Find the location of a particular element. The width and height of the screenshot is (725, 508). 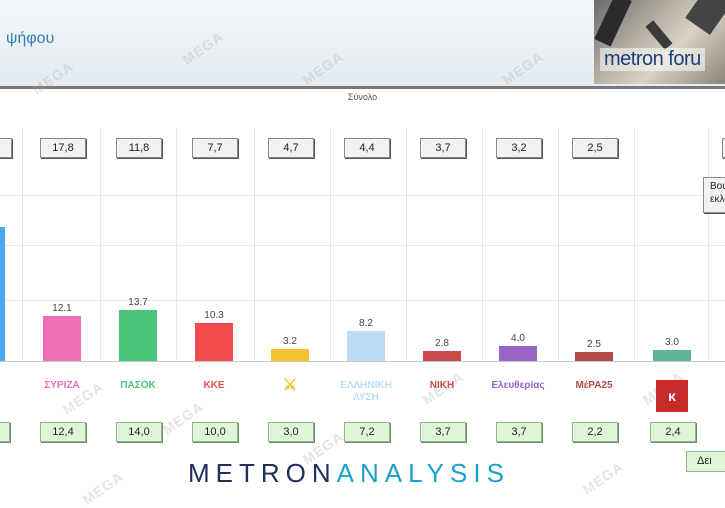

header-title: ψήφου is located at coordinates (30, 38).